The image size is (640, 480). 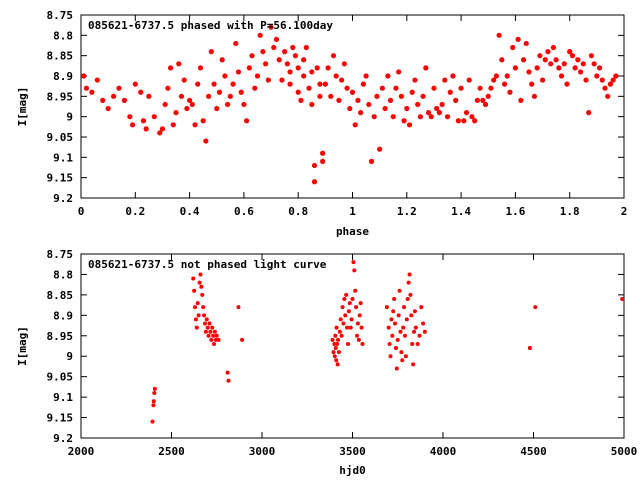 I want to click on unphased-x-tick-label: 3000, so click(x=262, y=451).